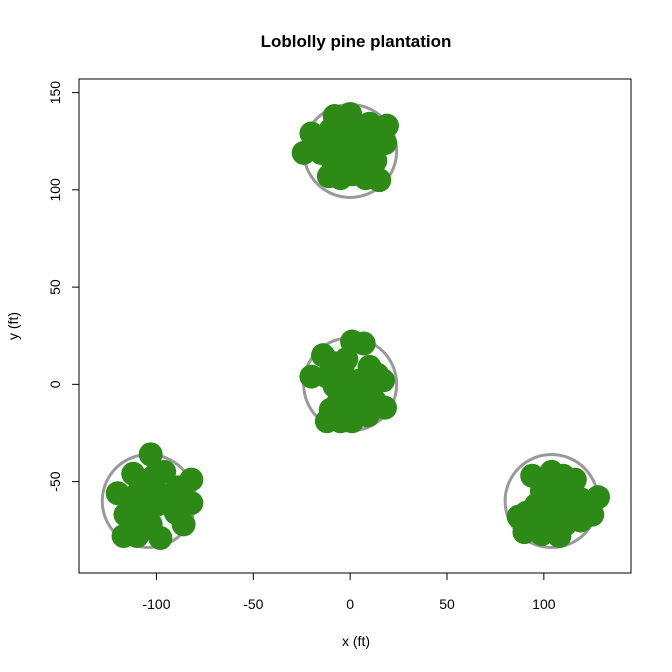 This screenshot has width=672, height=672. Describe the element at coordinates (55, 287) in the screenshot. I see `y-tick-label: 50` at that location.